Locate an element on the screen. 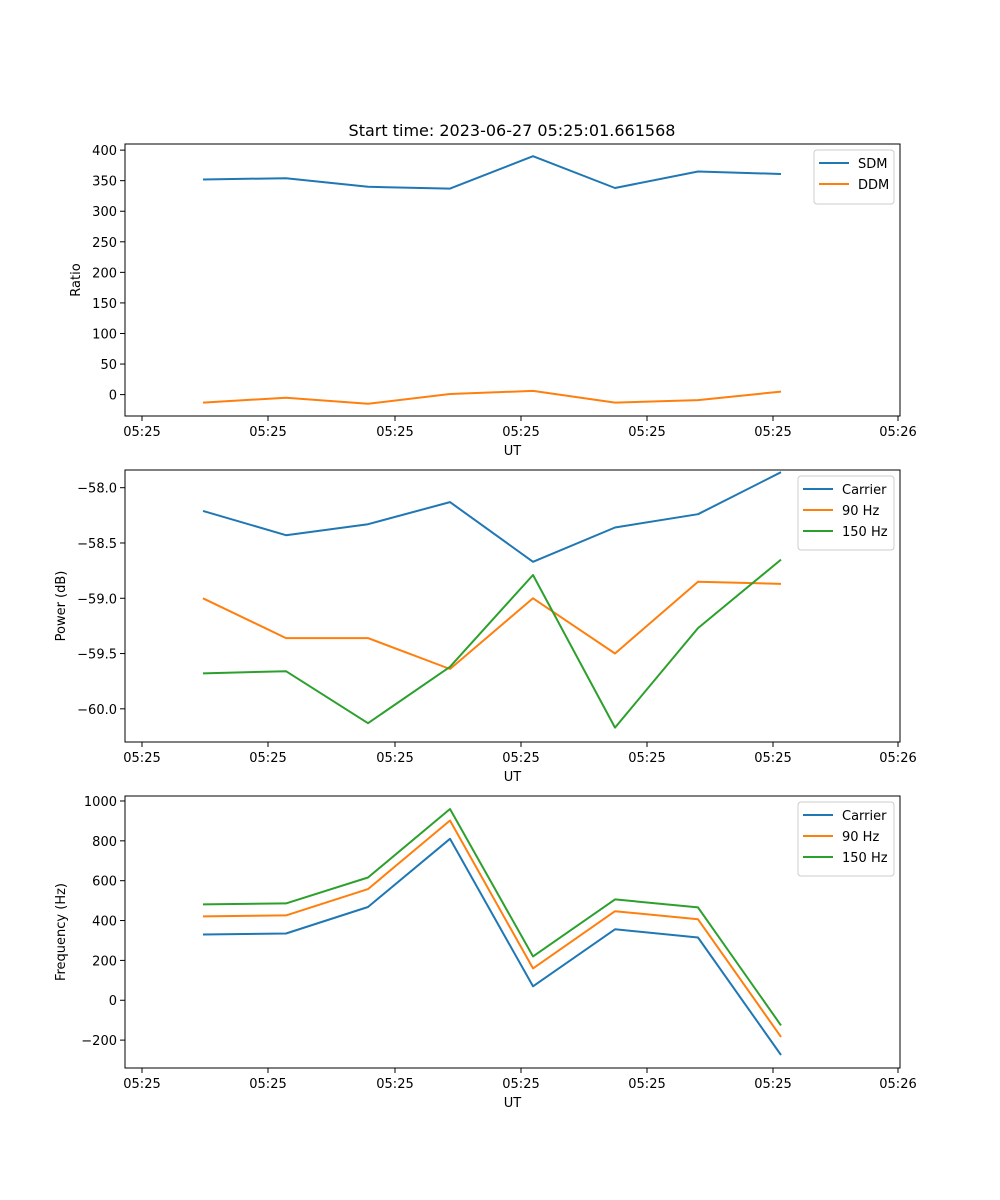 The width and height of the screenshot is (1000, 1200). y-tick-label: 350 is located at coordinates (104, 182).